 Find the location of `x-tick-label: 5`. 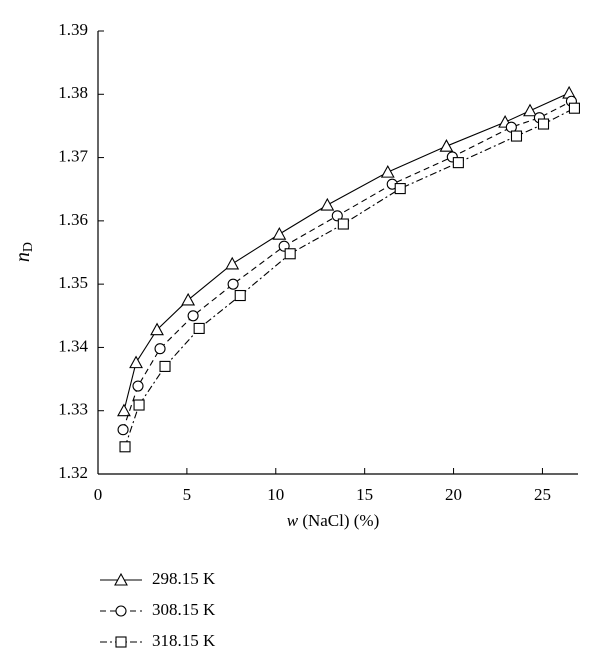

x-tick-label: 5 is located at coordinates (187, 494).